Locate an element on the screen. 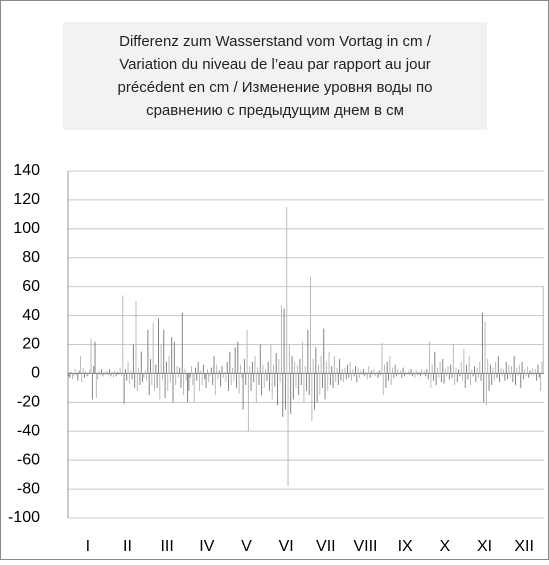 This screenshot has width=549, height=565. y-tick-label: -80 is located at coordinates (28, 488).